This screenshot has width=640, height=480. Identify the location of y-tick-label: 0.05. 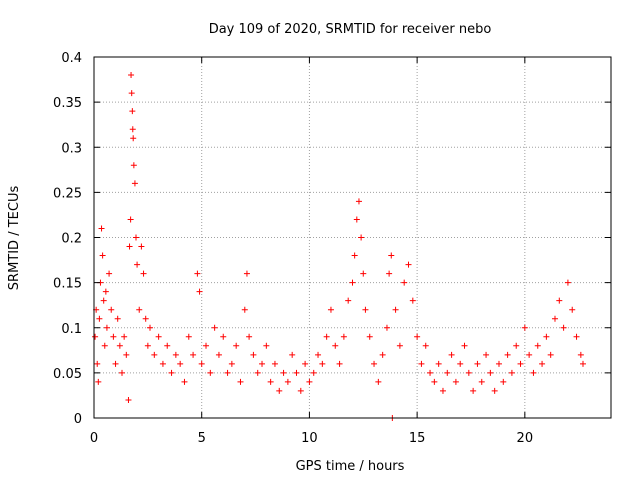
(67, 374).